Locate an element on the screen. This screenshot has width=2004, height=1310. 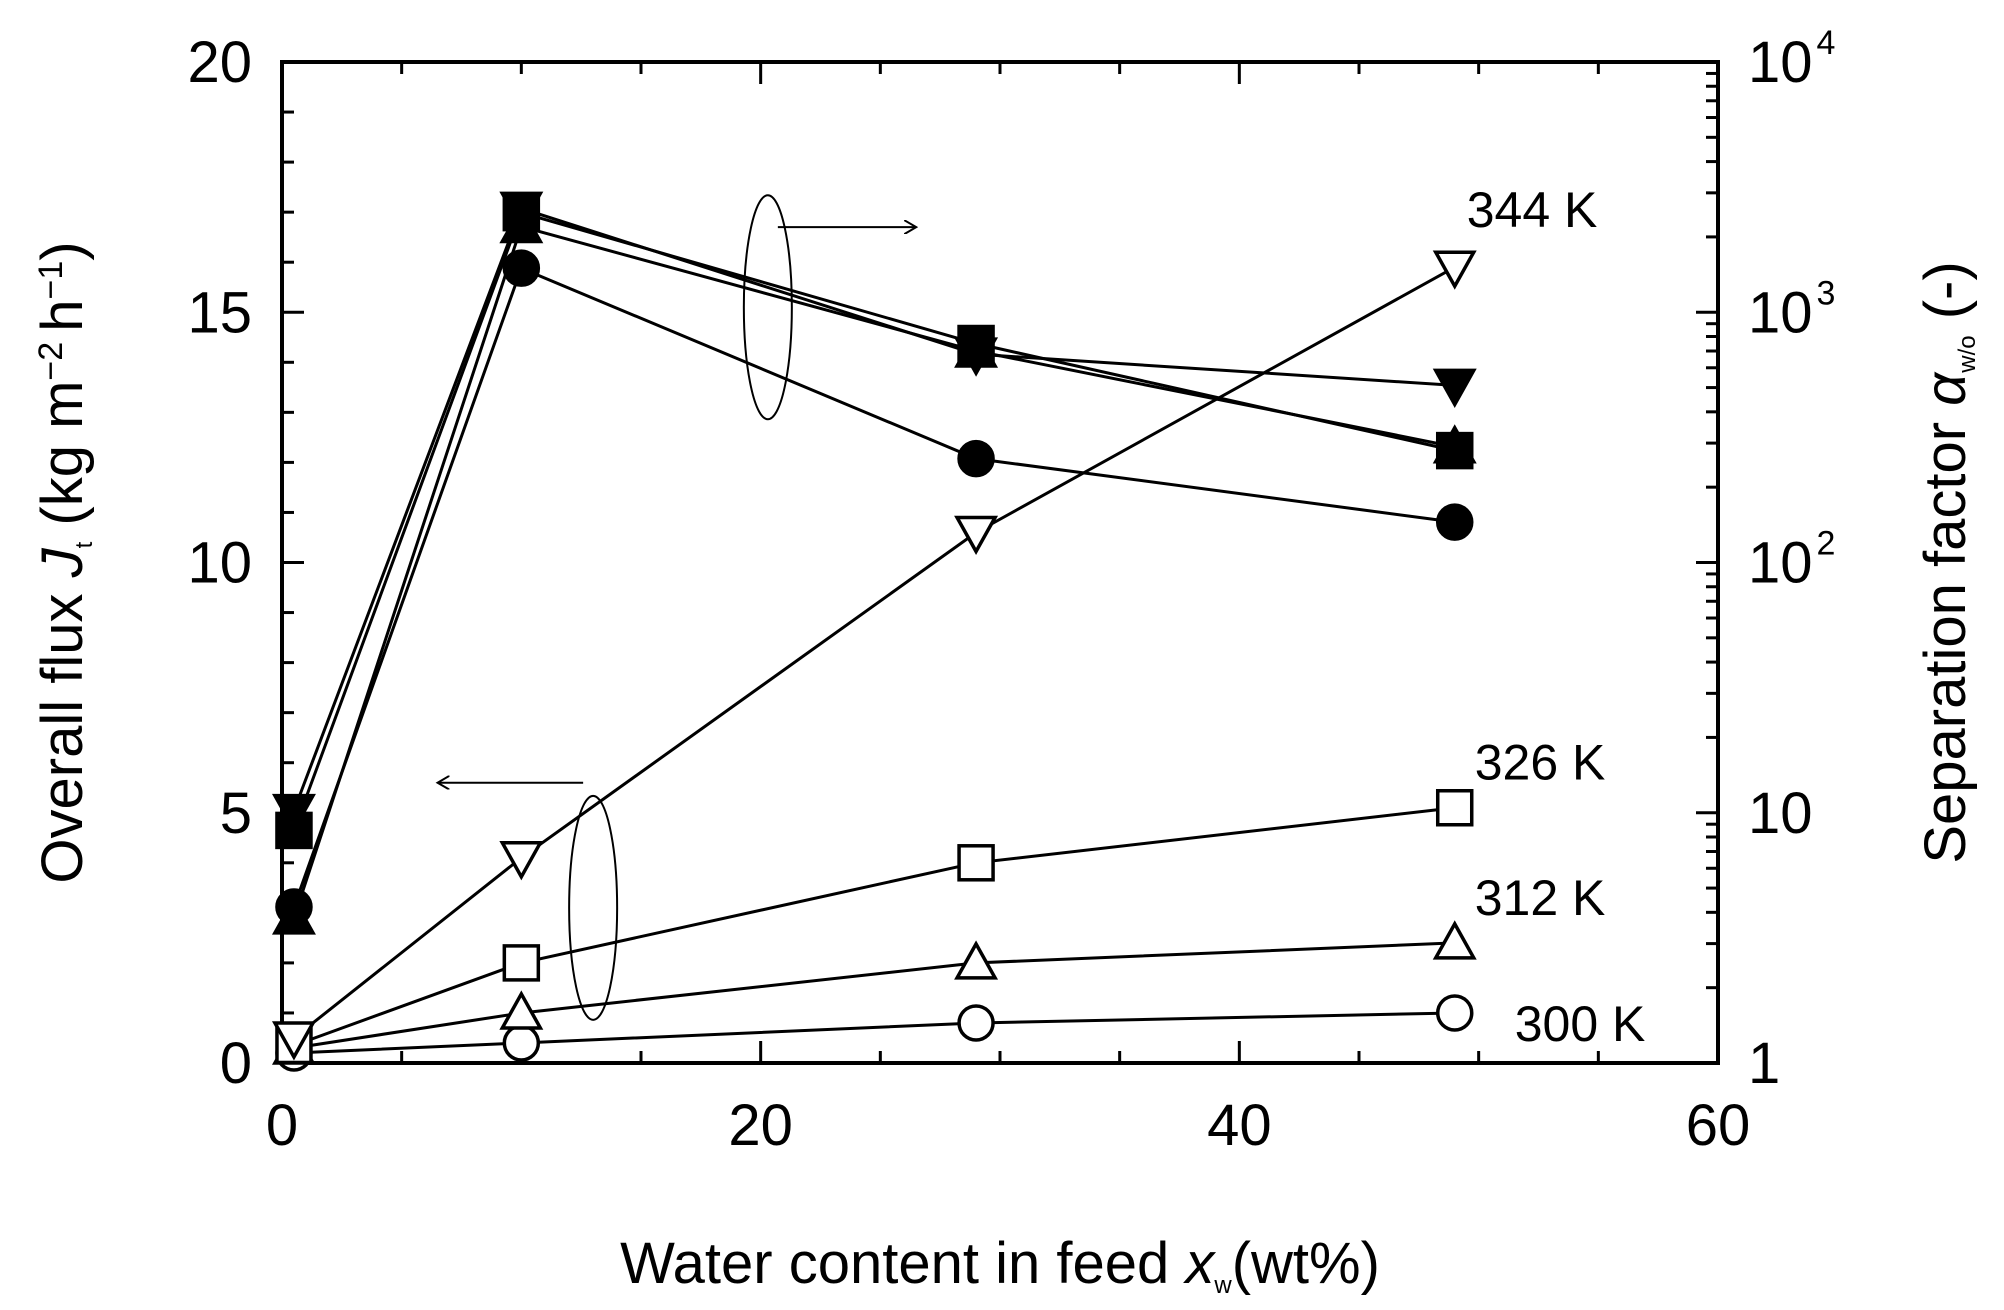
left-y-tick-label: 10 is located at coordinates (219, 563).